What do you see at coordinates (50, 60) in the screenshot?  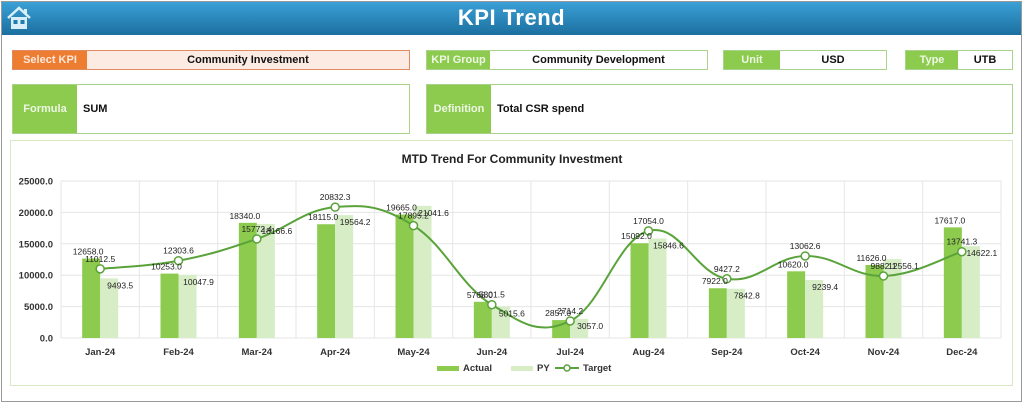 I see `select-kpi-label: Select KPI` at bounding box center [50, 60].